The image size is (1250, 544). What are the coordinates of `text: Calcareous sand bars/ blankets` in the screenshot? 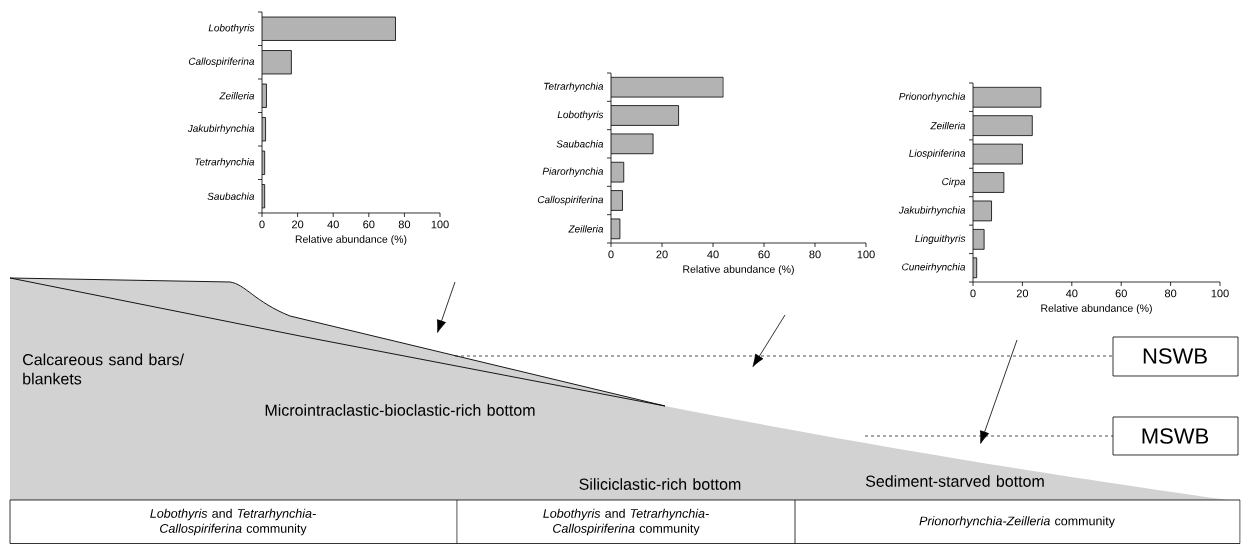 It's located at (104, 369).